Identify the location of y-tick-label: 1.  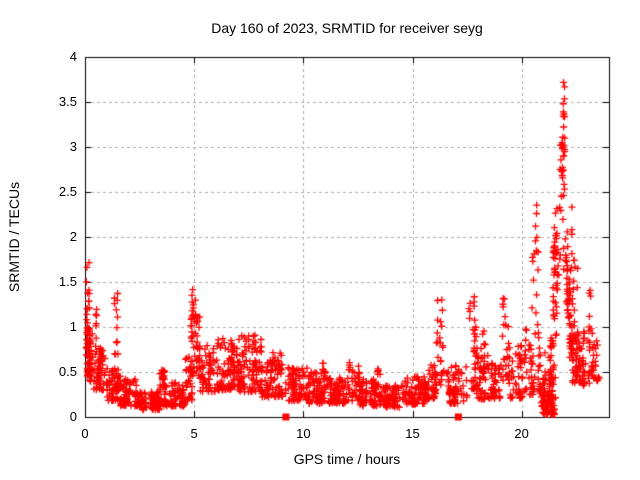
(73, 326).